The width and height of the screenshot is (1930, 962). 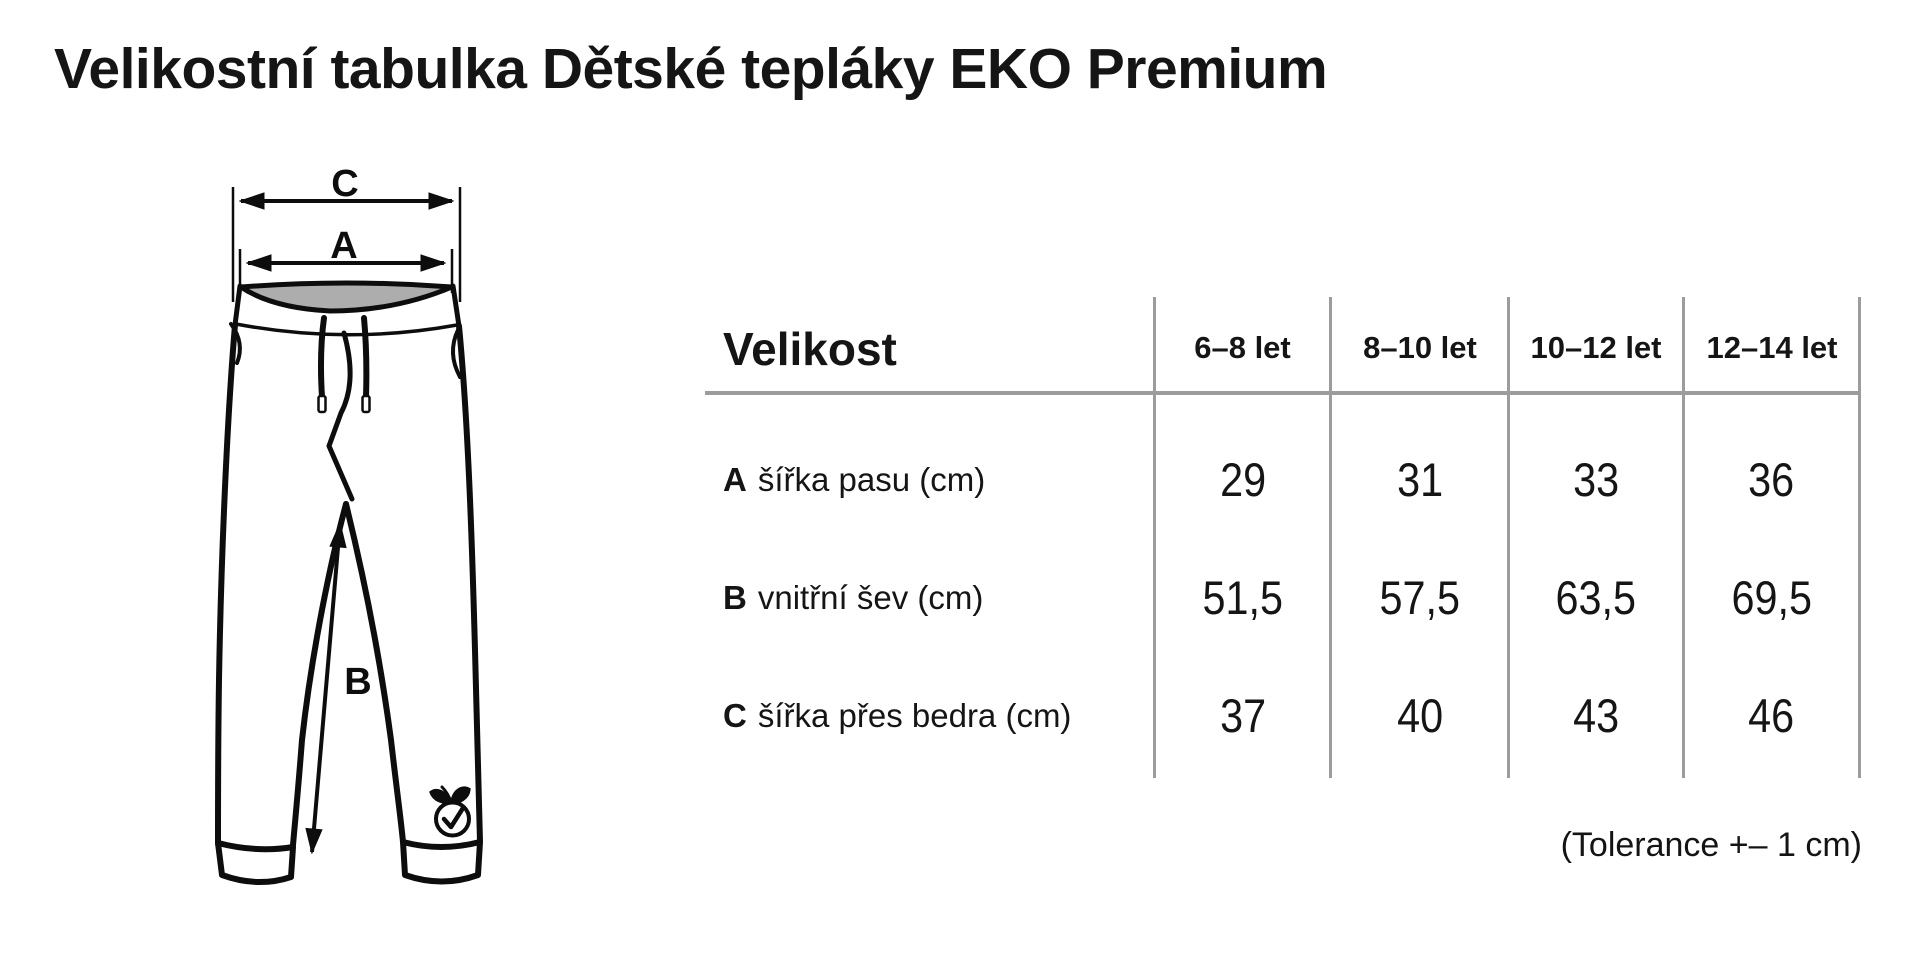 I want to click on table-cell: 29, so click(x=1243, y=479).